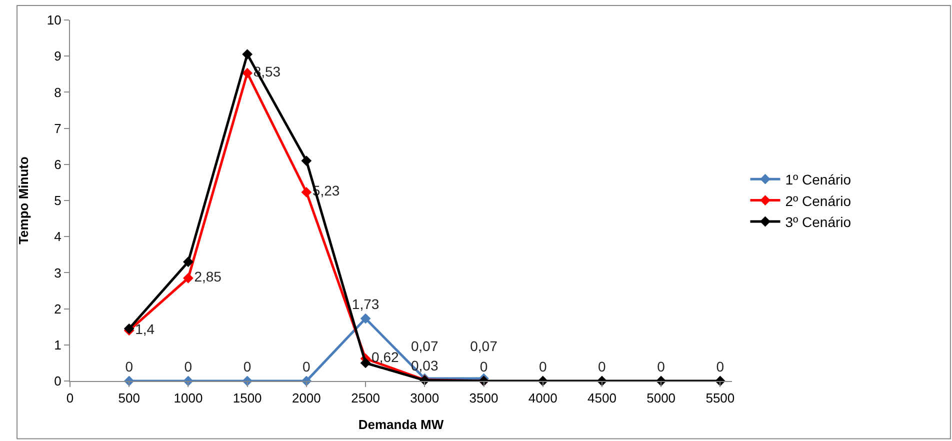 The height and width of the screenshot is (441, 952). Describe the element at coordinates (188, 398) in the screenshot. I see `x-tick-label: 1000` at that location.